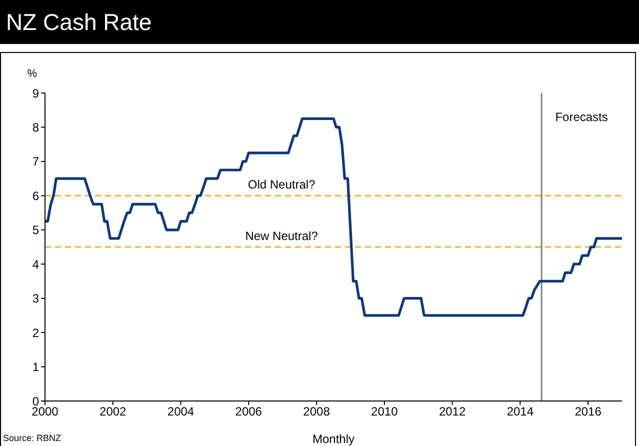  What do you see at coordinates (36, 93) in the screenshot?
I see `y-tick-label: 9` at bounding box center [36, 93].